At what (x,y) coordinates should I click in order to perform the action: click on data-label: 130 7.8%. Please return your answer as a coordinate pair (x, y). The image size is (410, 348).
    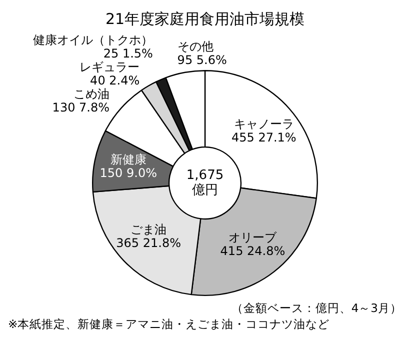
    Looking at the image, I should click on (81, 107).